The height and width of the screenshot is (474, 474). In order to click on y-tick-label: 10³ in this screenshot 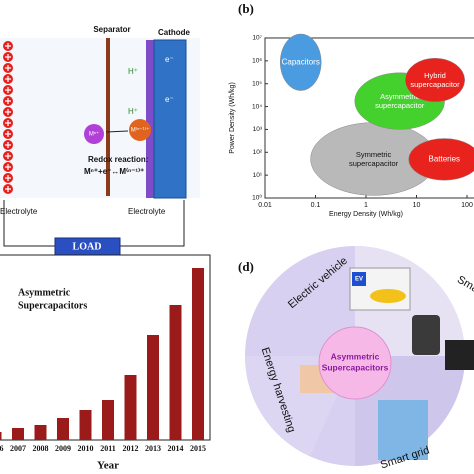, I will do `click(258, 129)`.